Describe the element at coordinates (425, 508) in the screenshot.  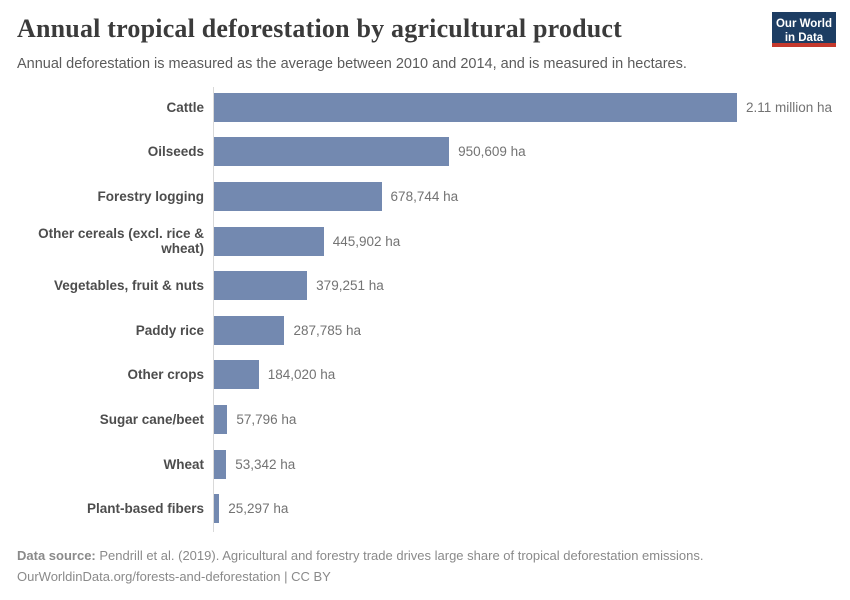
I see `bar-row: Plant-based fibers 25,297 ha` at that location.